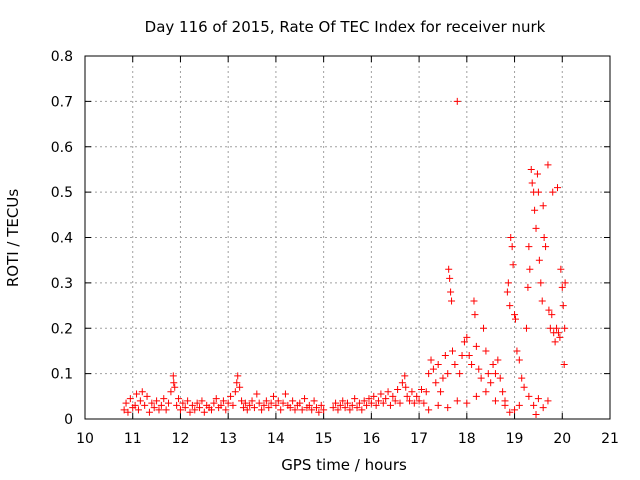 The width and height of the screenshot is (640, 480). Describe the element at coordinates (324, 439) in the screenshot. I see `x-tick-label: 15` at that location.